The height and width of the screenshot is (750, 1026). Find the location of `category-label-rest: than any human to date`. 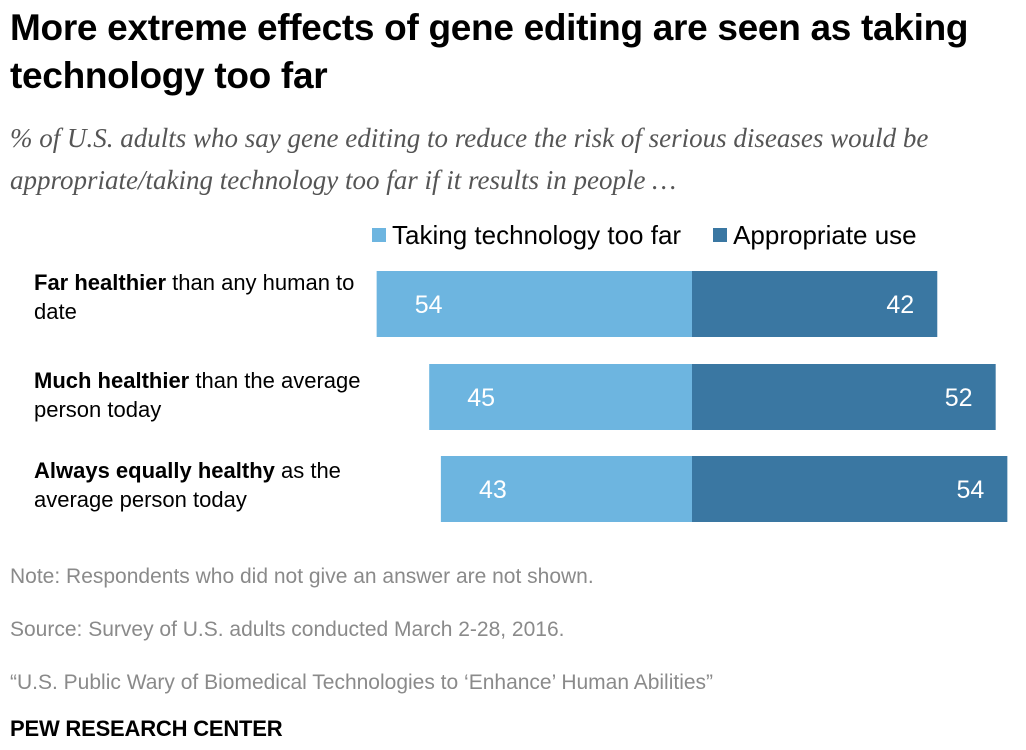

category-label-rest: than any human to date is located at coordinates (194, 297).